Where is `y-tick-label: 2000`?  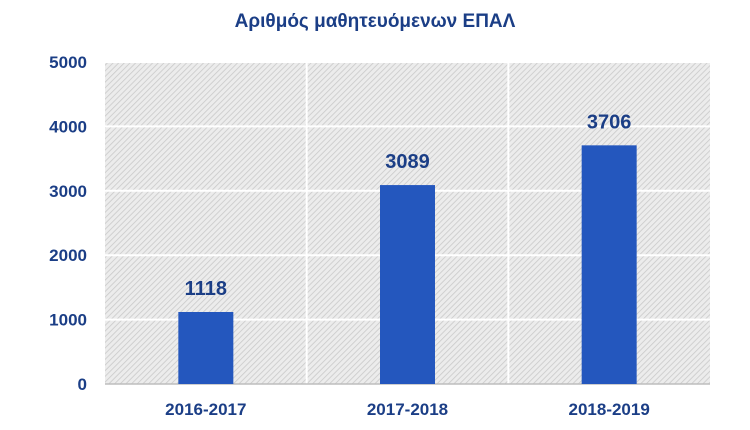
y-tick-label: 2000 is located at coordinates (68, 255).